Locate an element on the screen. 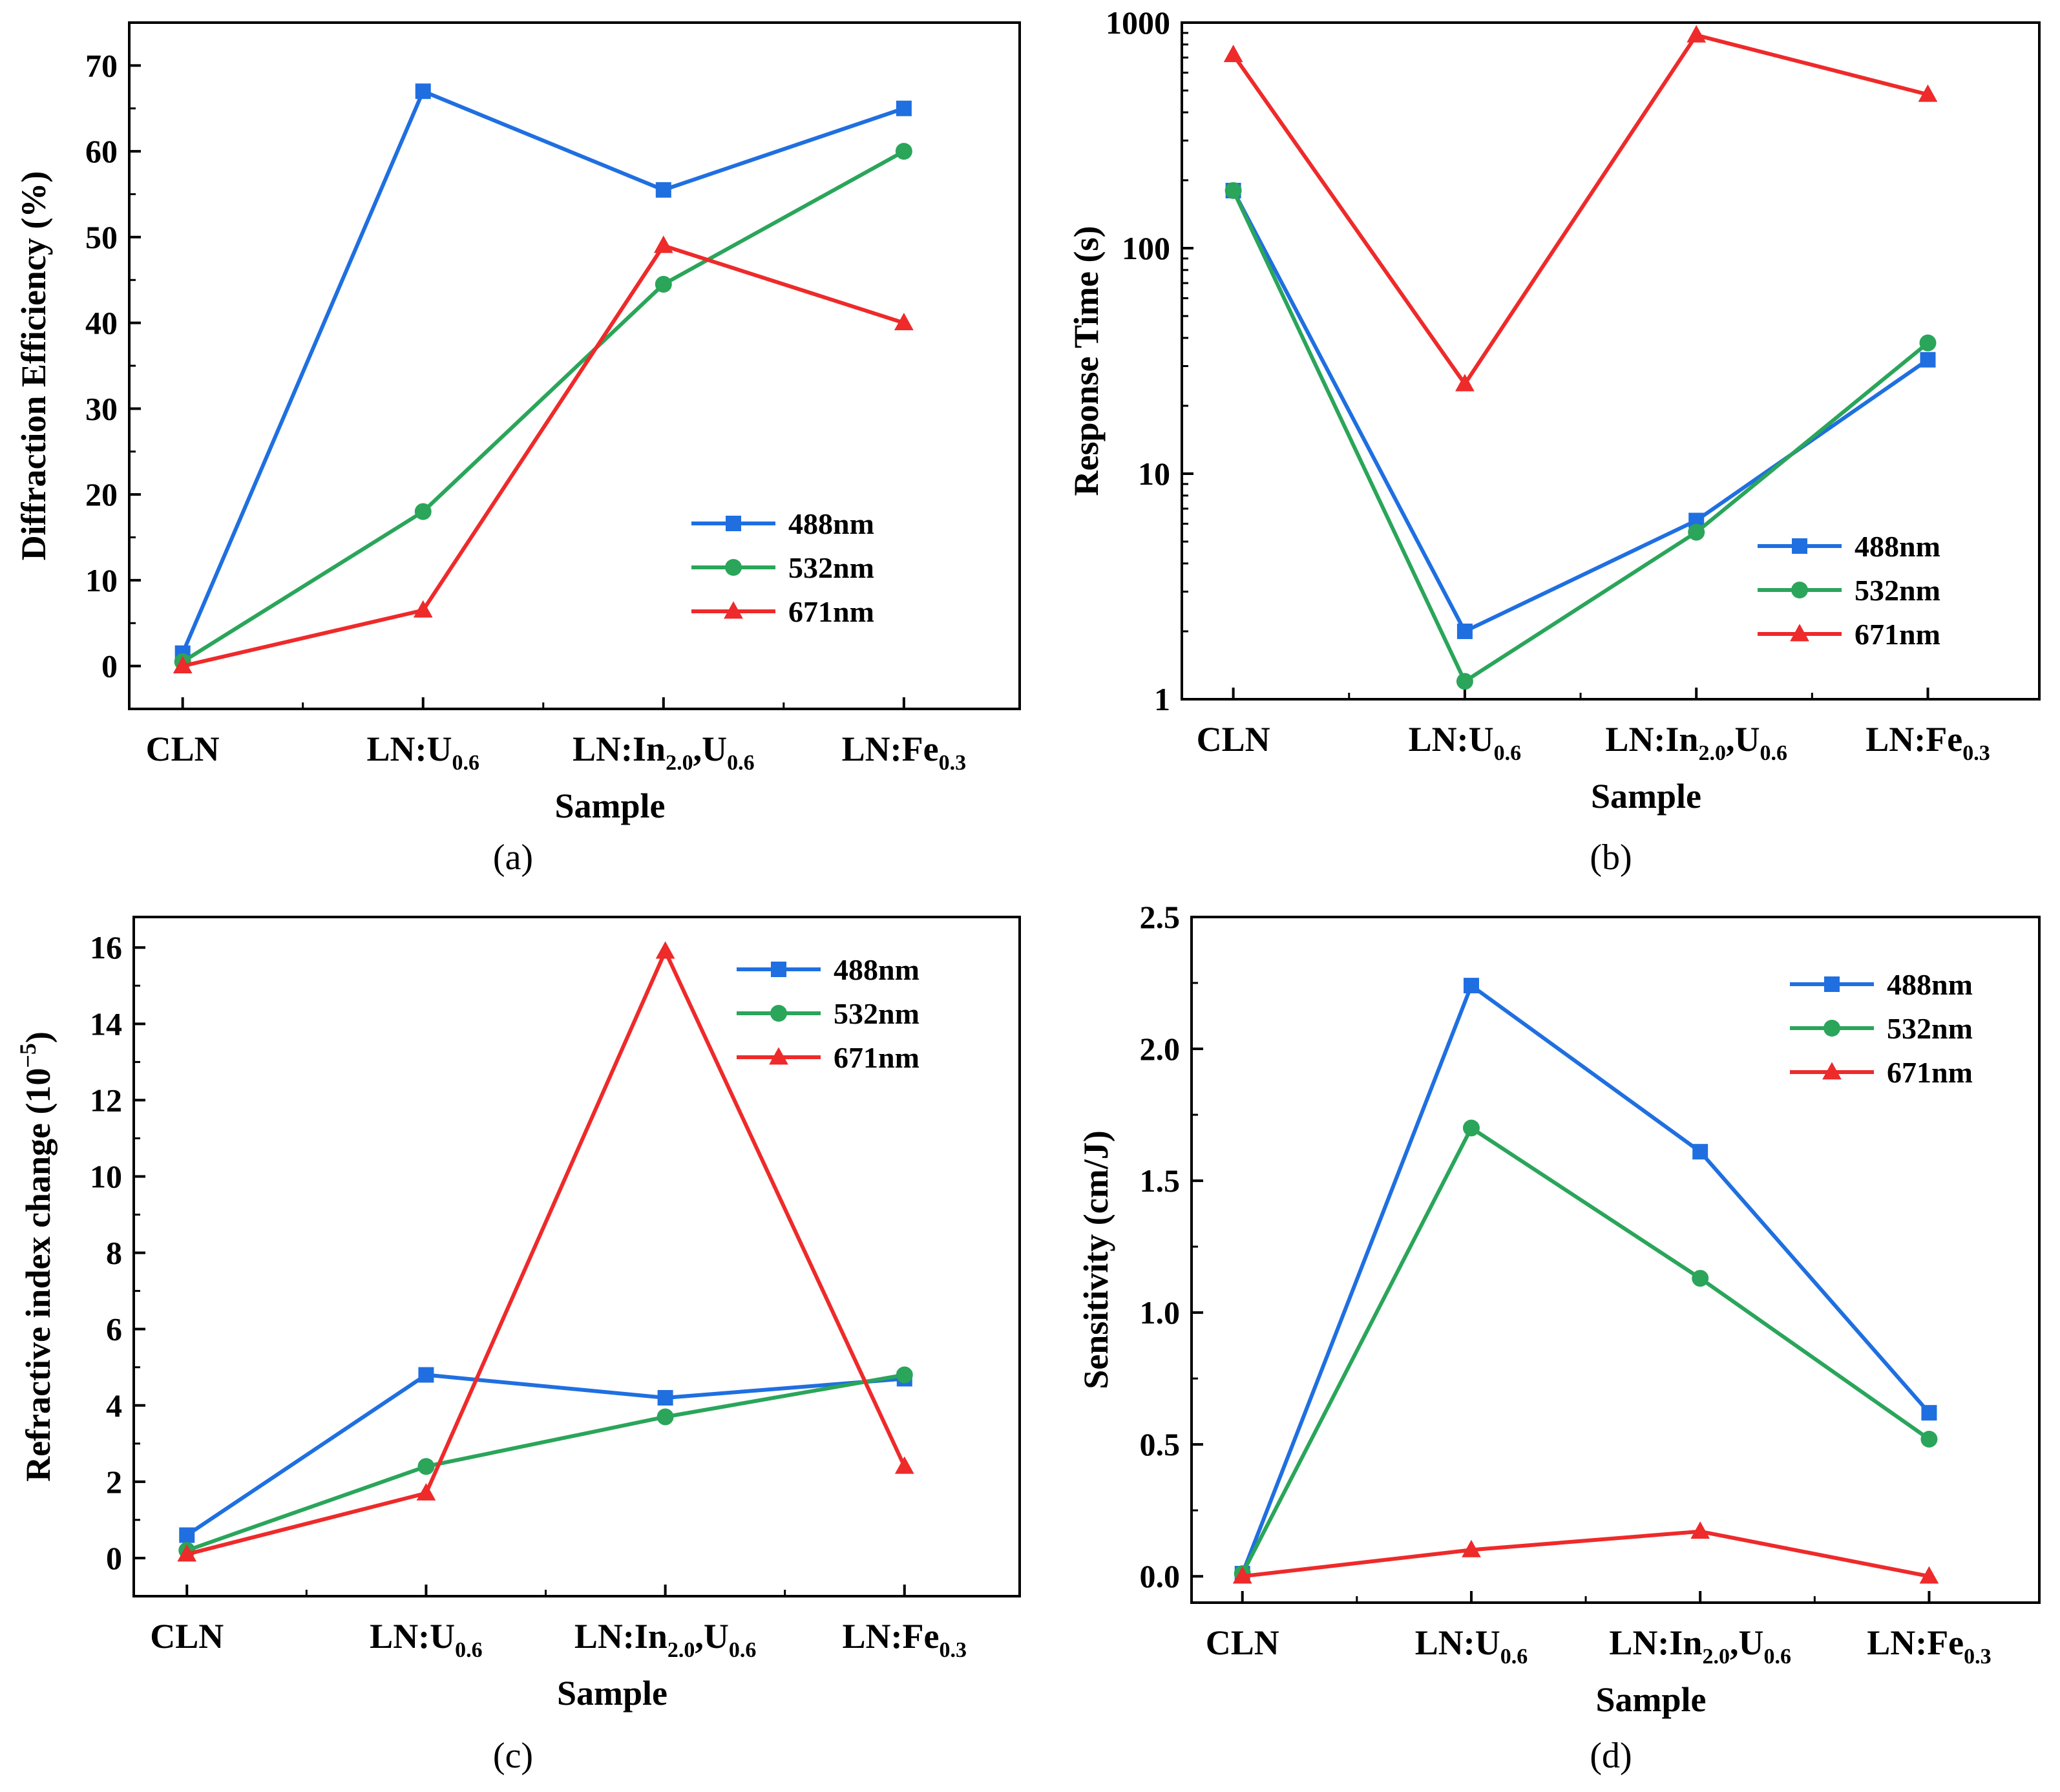  panel-label: (b) is located at coordinates (1611, 858).